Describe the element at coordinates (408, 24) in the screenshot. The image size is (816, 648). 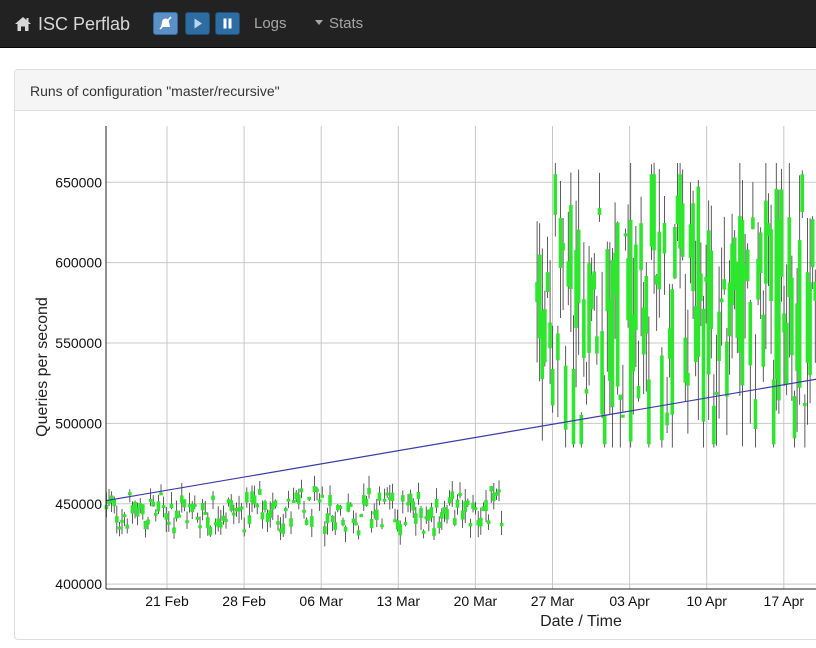
I see `top-navbar: ISC Perflab Logs Stats` at that location.